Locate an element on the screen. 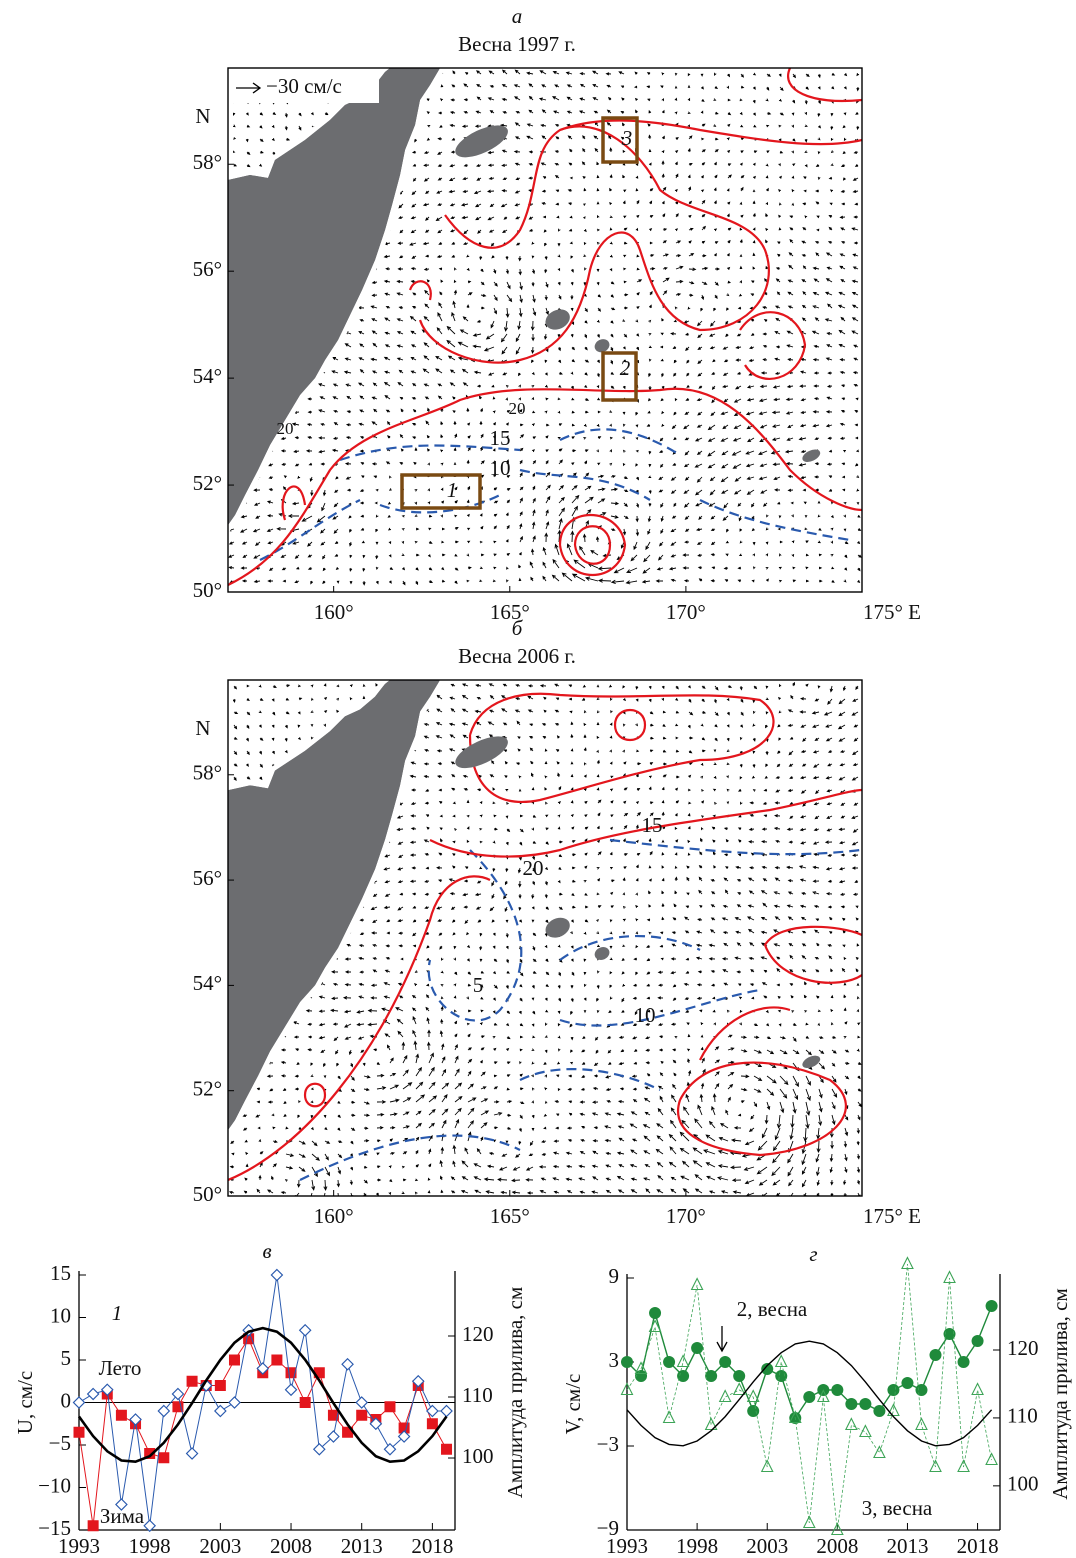 Image resolution: width=1076 pixels, height=1558 pixels. map-label: 10 is located at coordinates (645, 1015).